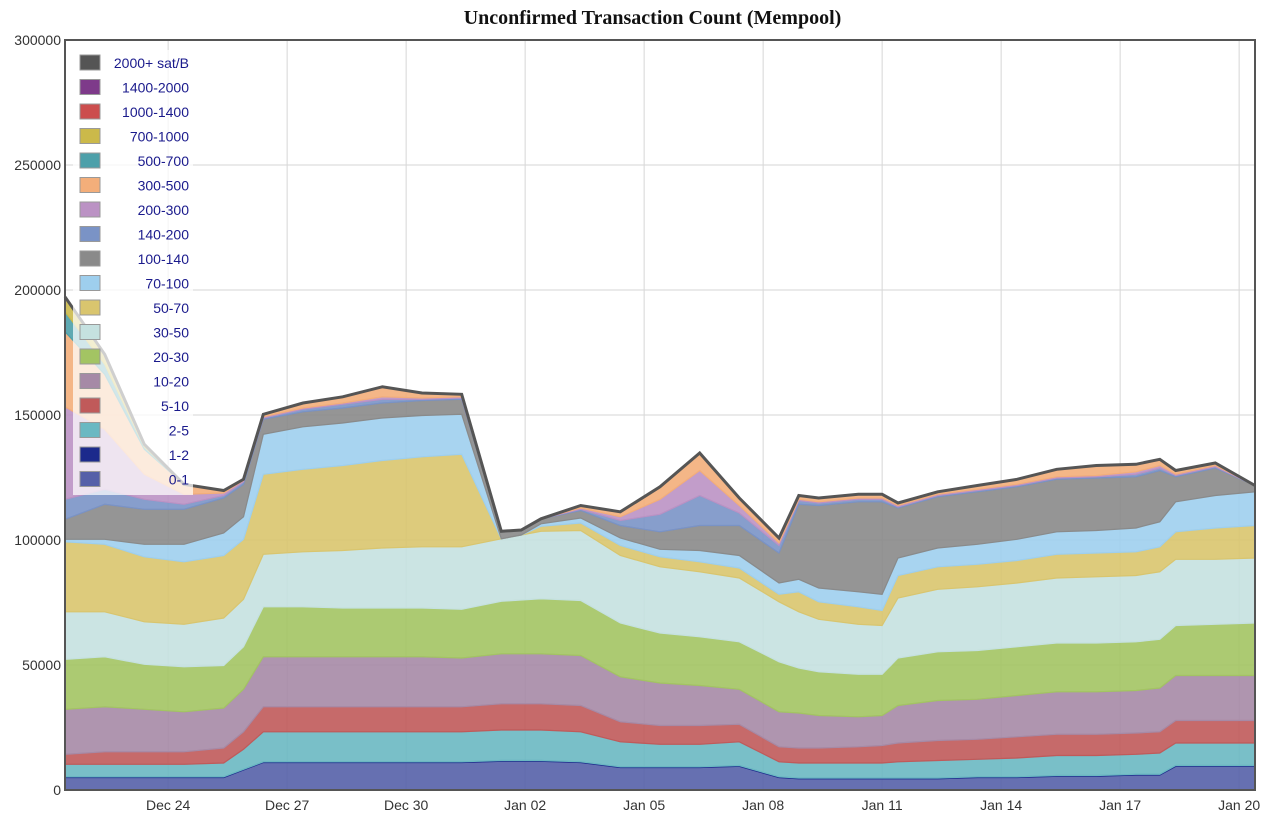  What do you see at coordinates (406, 805) in the screenshot?
I see `x-tick-label: Dec 30` at bounding box center [406, 805].